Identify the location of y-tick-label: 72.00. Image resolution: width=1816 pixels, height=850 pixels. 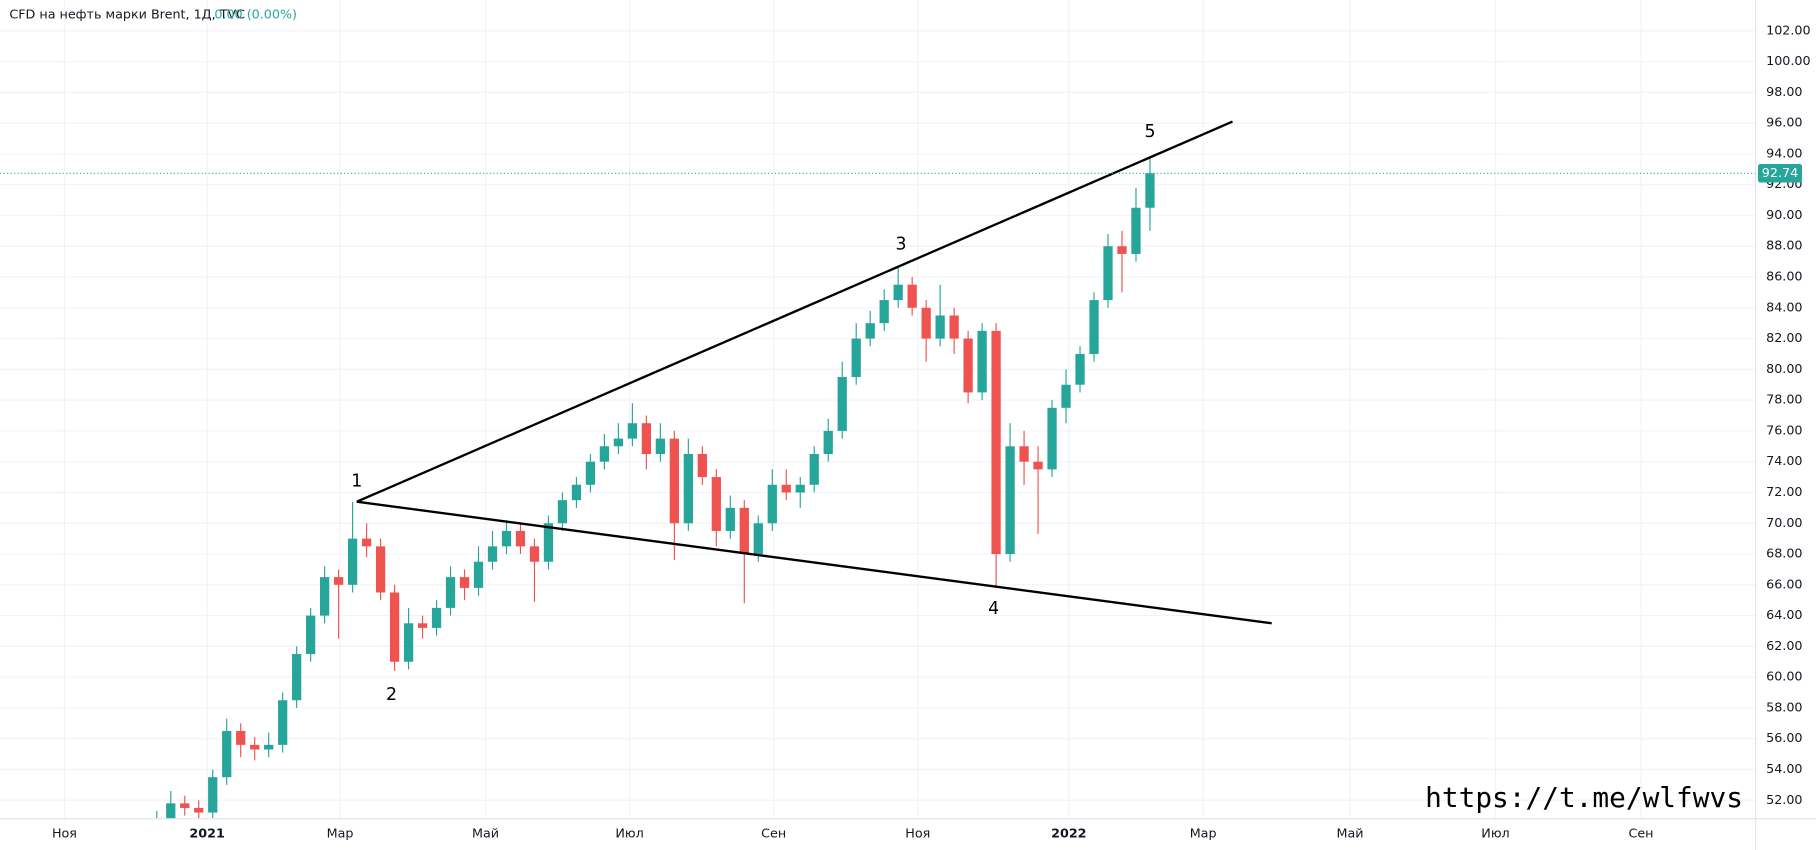
(1784, 492).